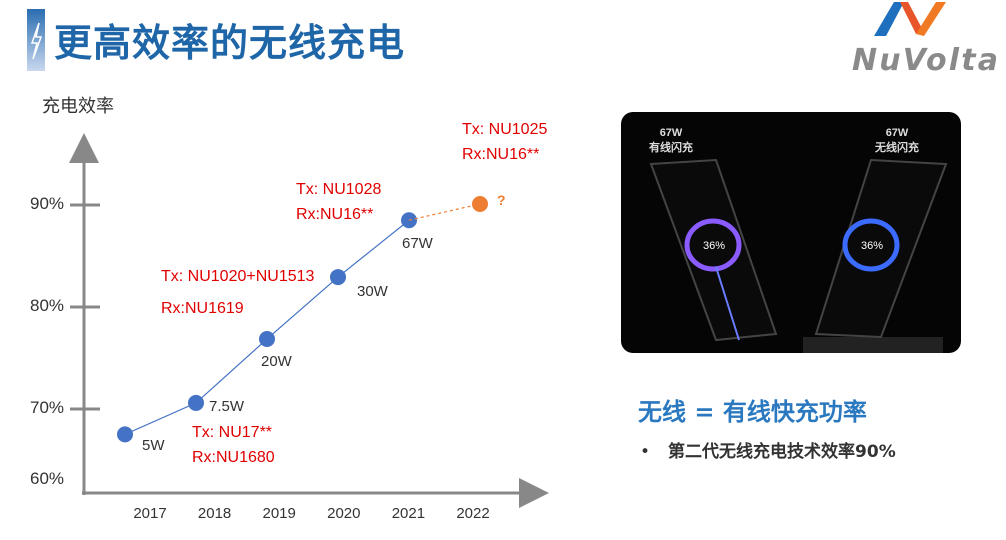 This screenshot has width=1006, height=540. Describe the element at coordinates (897, 140) in the screenshot. I see `photo-caption-wireless: 67W 无线闪充` at that location.